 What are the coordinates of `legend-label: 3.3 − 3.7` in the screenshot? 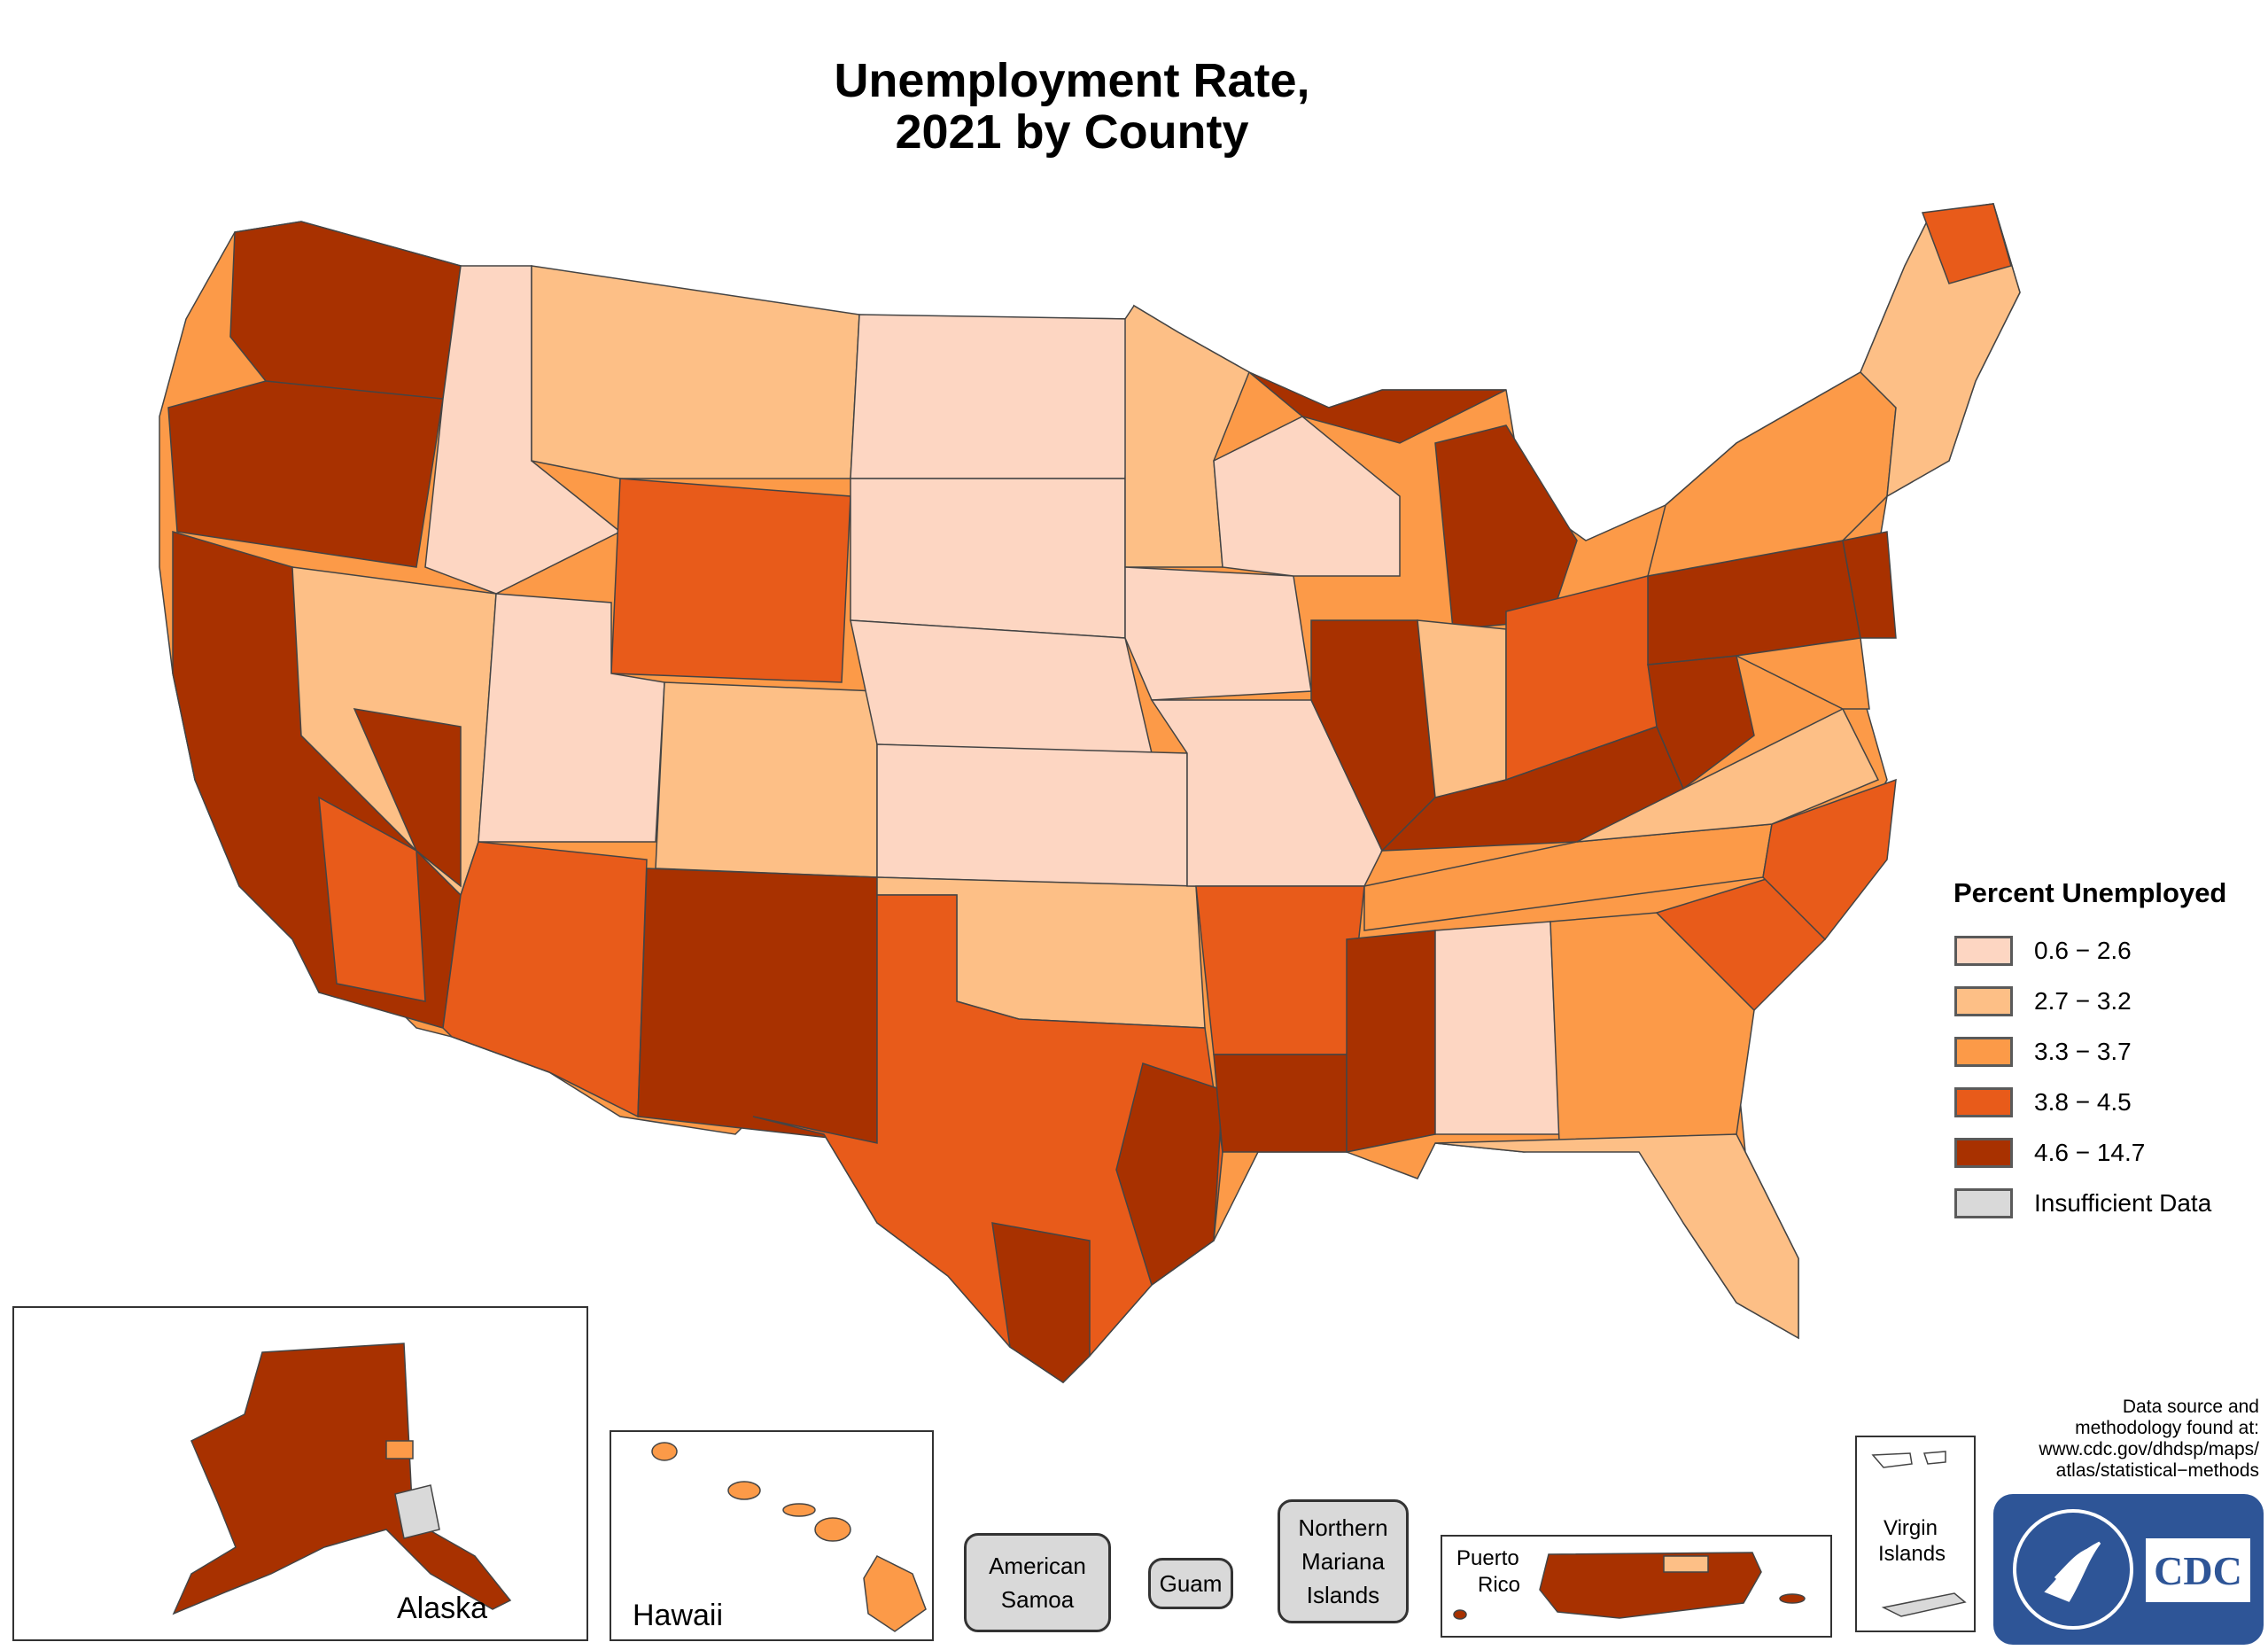 It's located at (2083, 1051).